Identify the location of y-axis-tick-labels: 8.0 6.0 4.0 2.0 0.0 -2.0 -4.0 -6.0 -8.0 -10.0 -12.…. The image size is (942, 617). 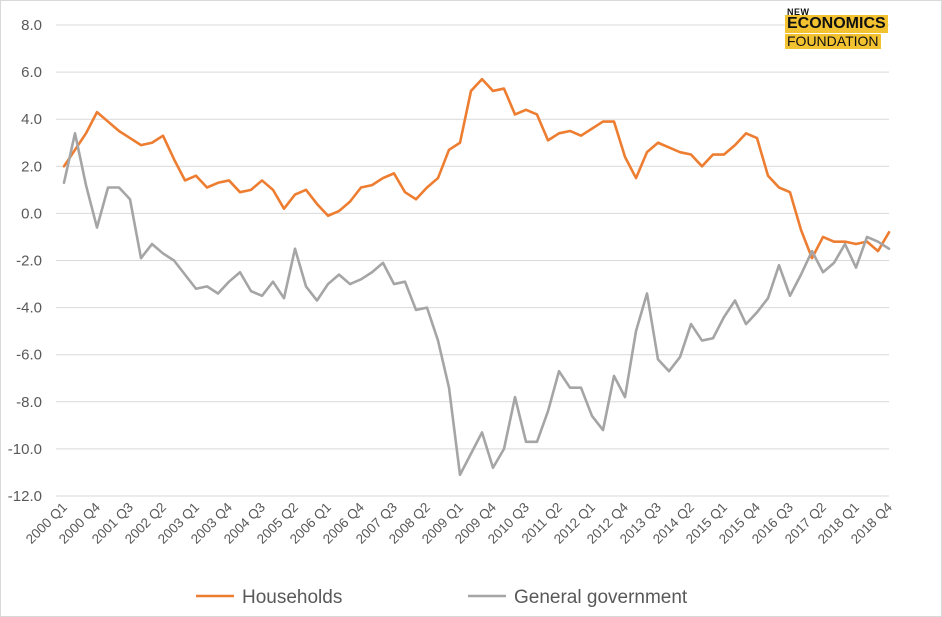
(25, 261).